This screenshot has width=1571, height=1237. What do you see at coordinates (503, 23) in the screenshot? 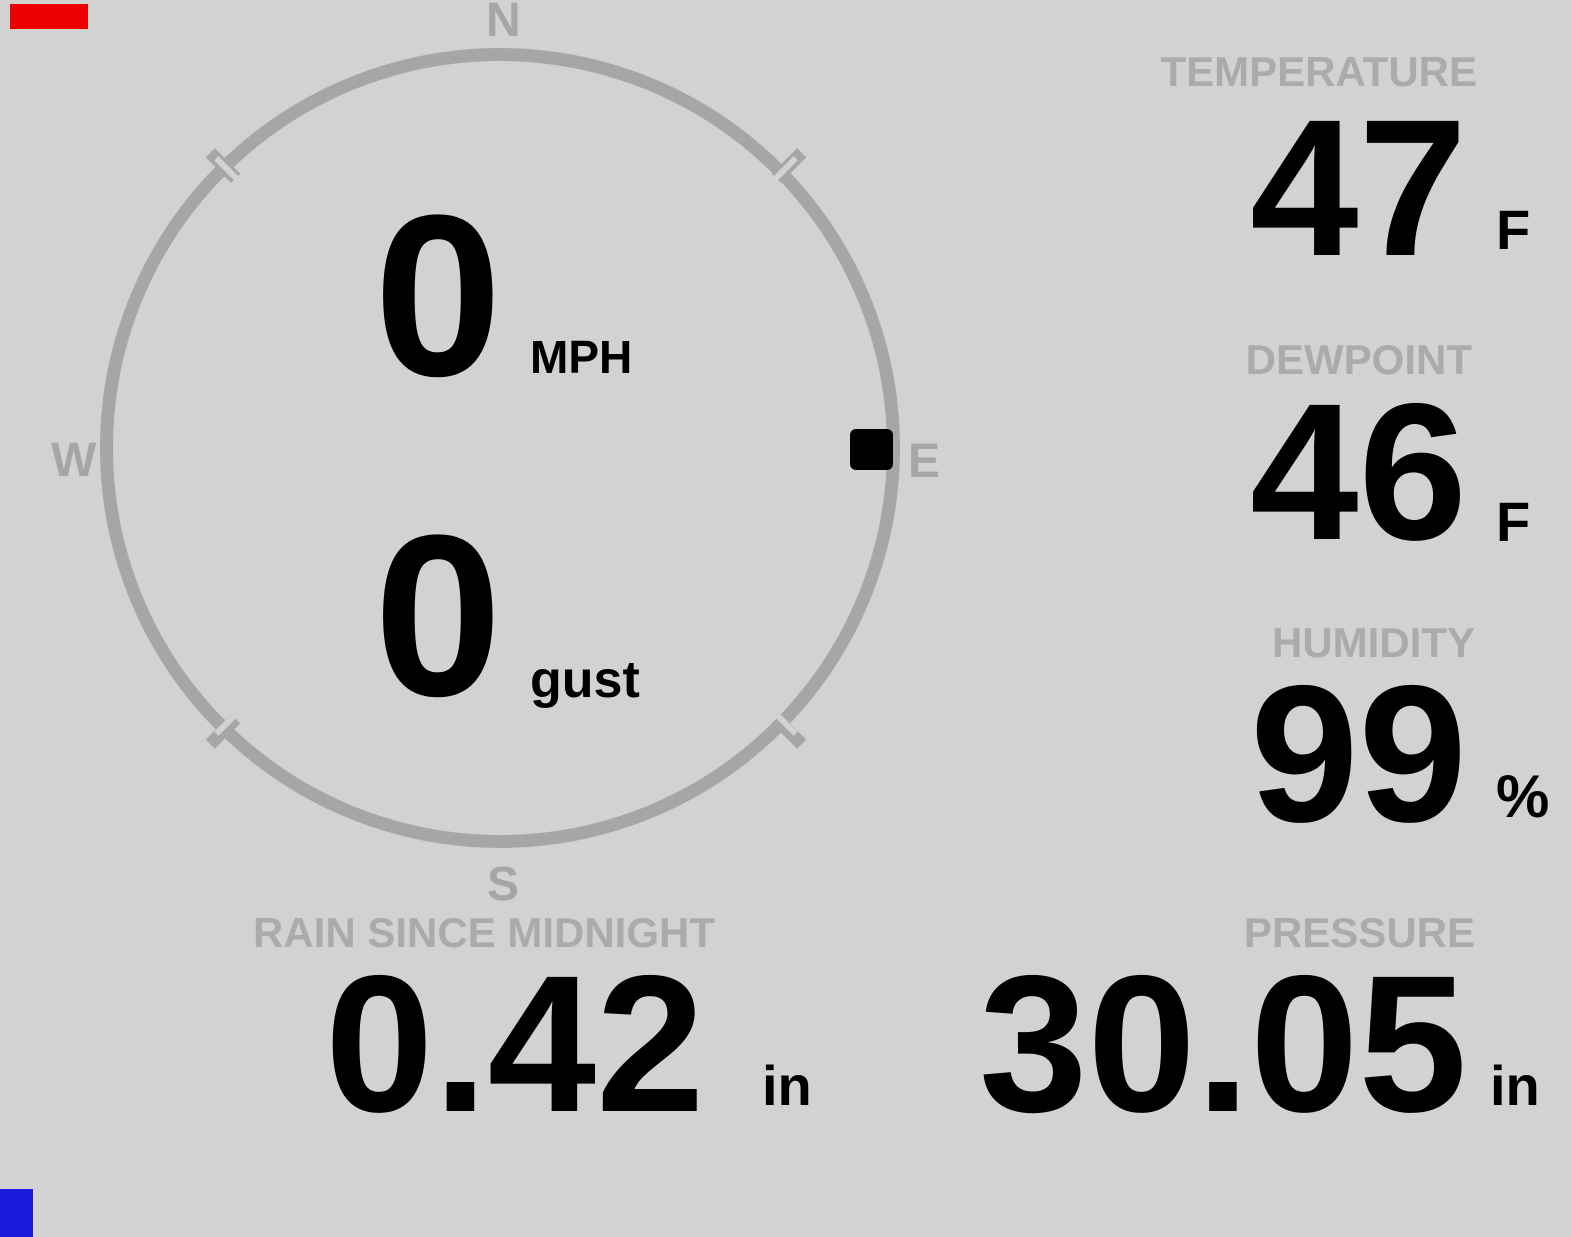
I see `cardinal-north-label: N` at bounding box center [503, 23].